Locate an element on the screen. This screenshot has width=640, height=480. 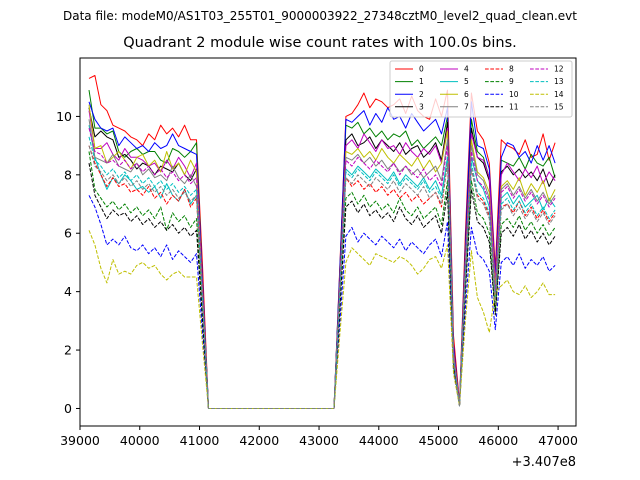
x-tick-label: 47000 is located at coordinates (558, 440).